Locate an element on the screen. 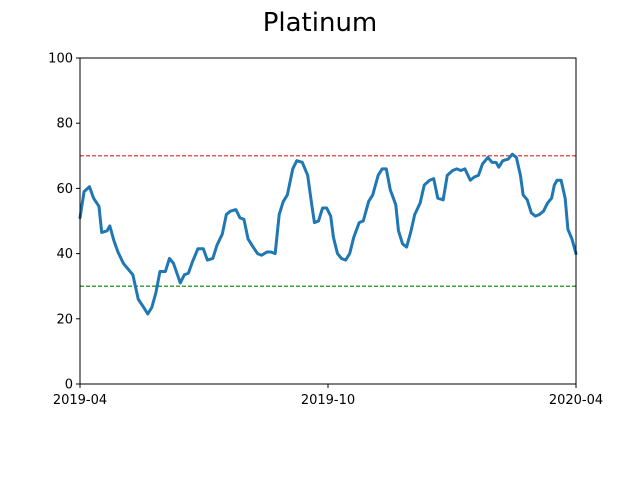  chart-title: Platinum is located at coordinates (320, 23).